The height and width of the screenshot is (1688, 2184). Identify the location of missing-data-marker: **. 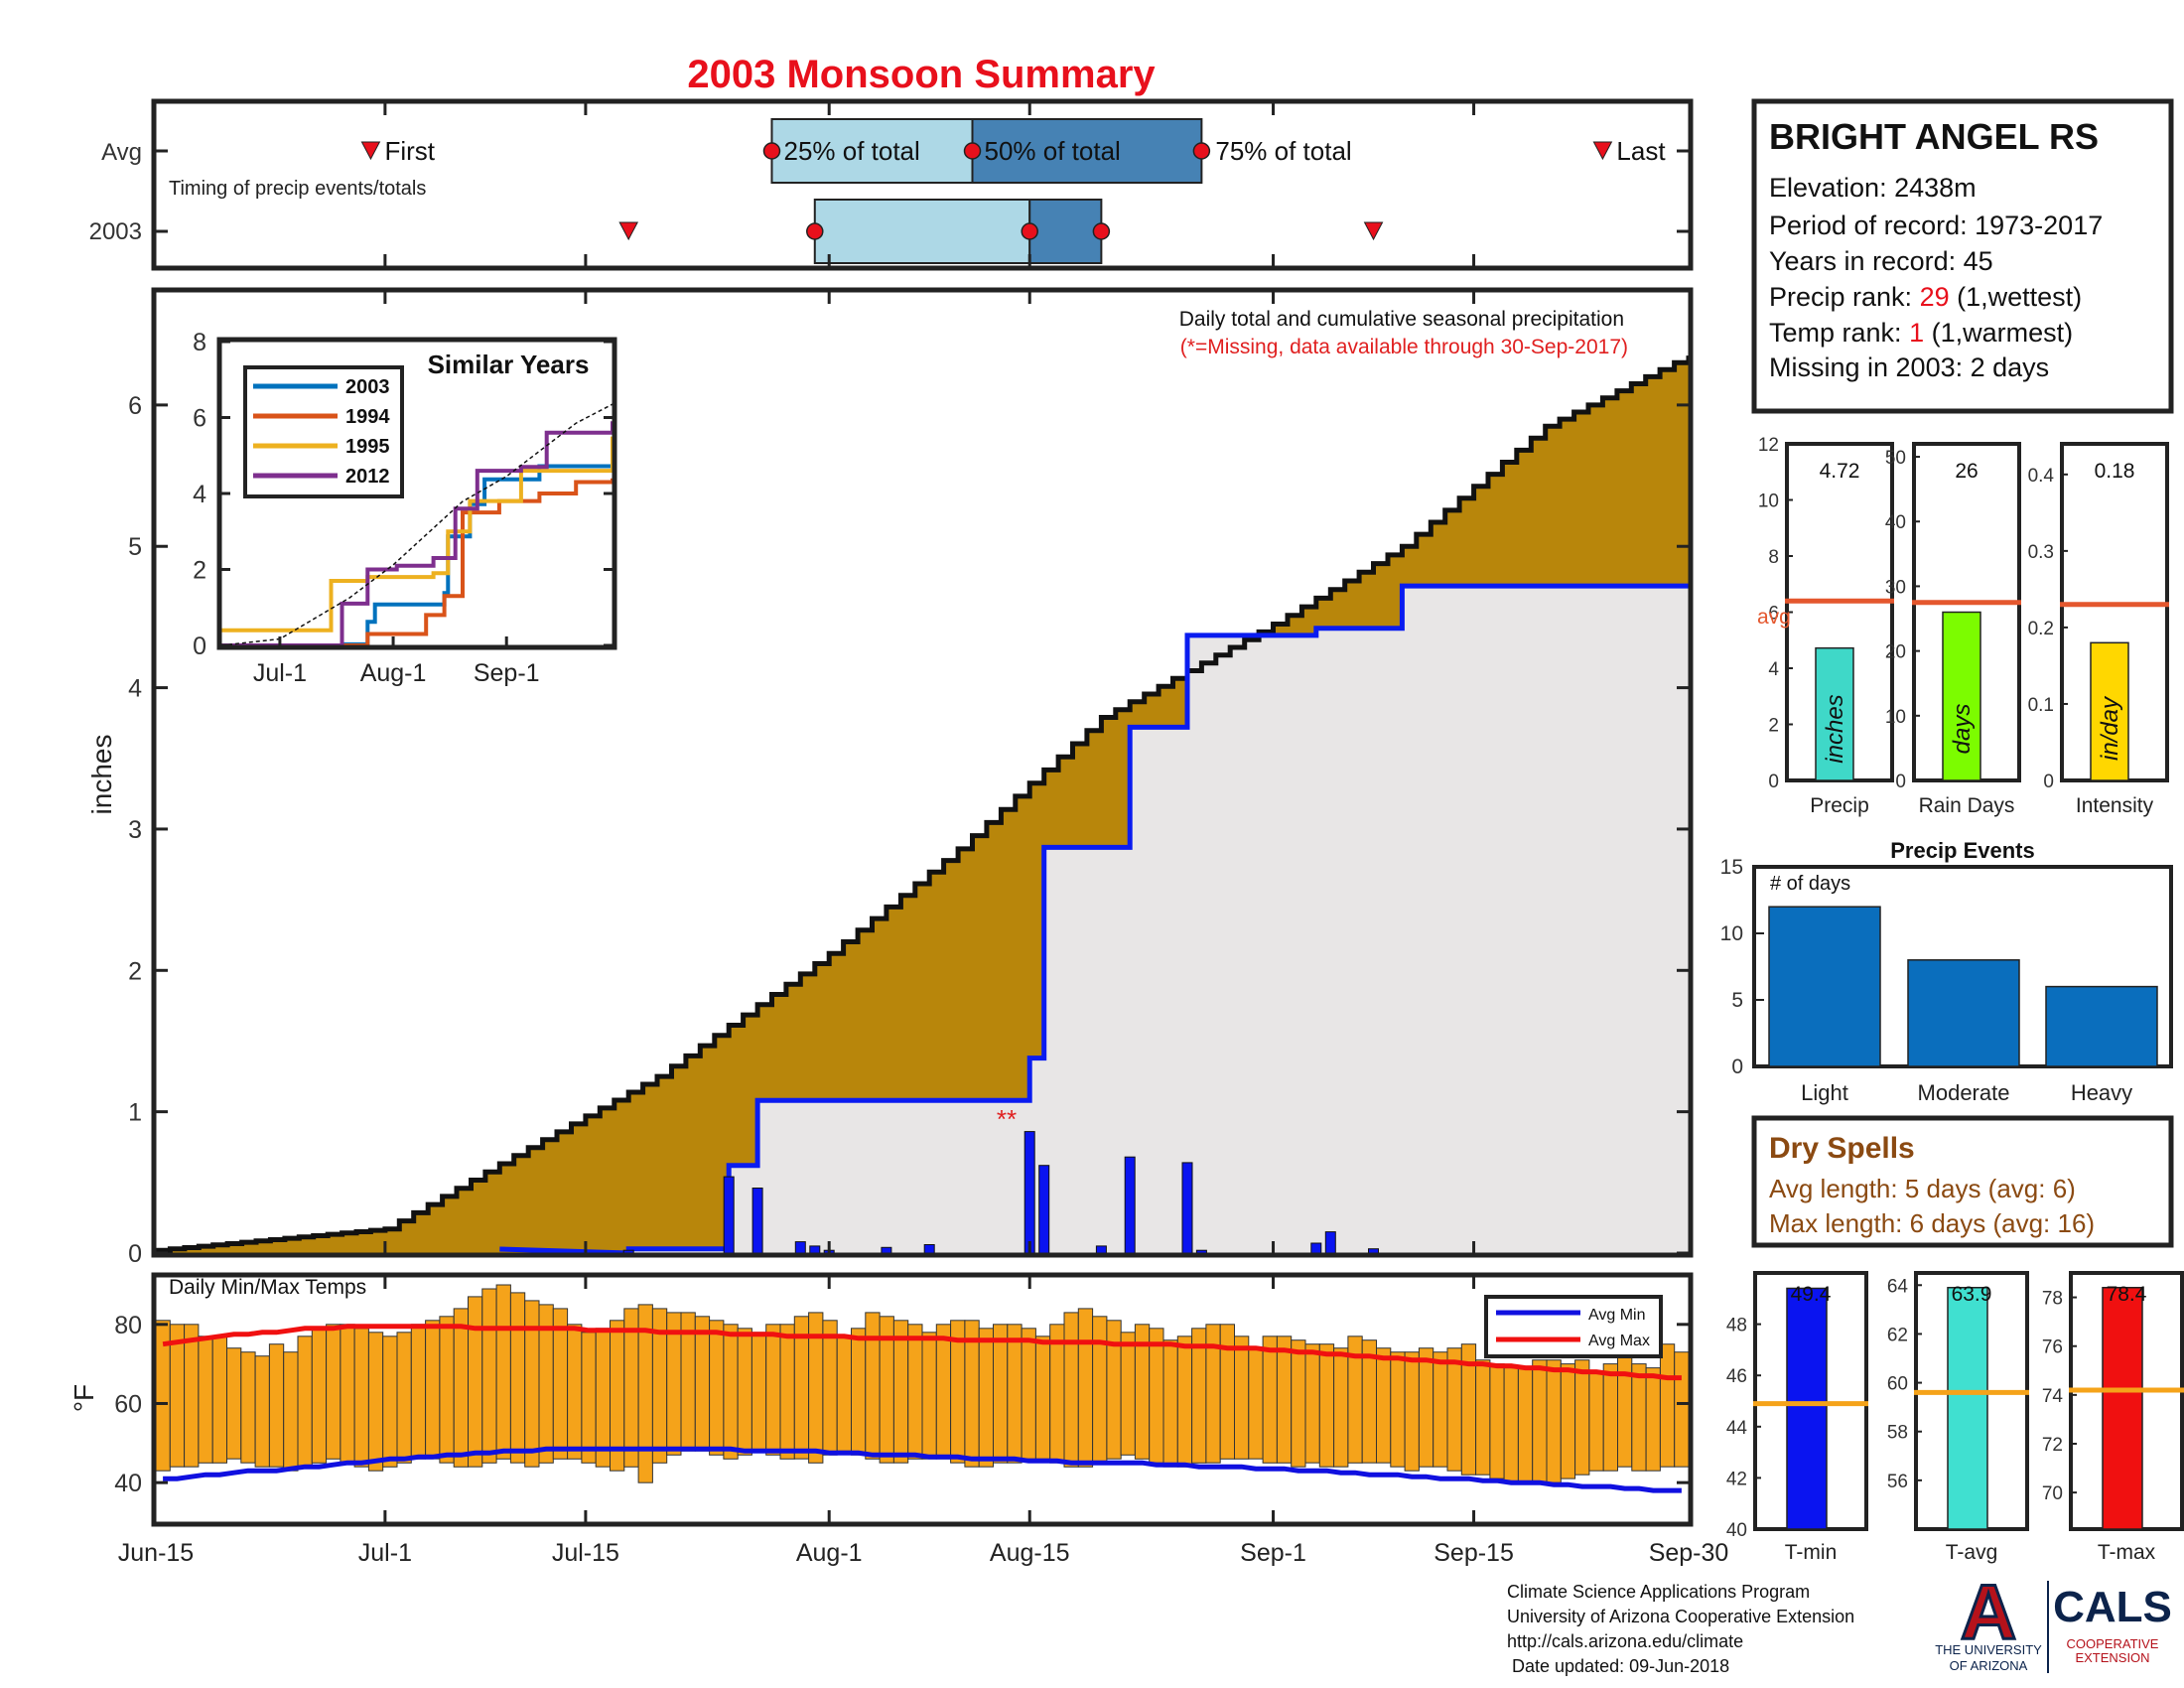
(1007, 1119).